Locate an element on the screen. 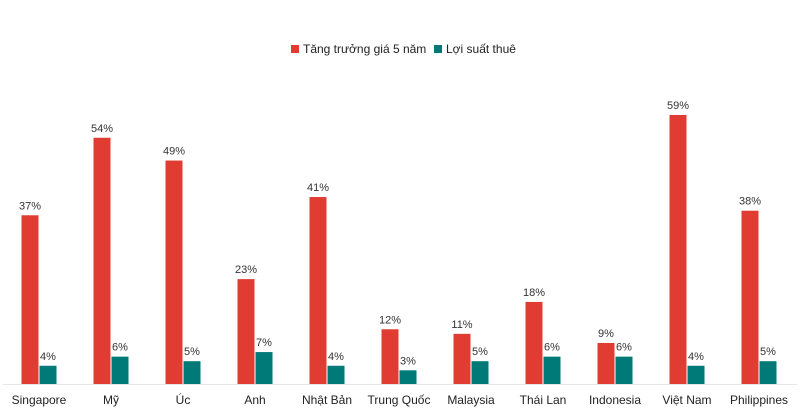  data-label-rental-yield-1: 6% is located at coordinates (120, 348).